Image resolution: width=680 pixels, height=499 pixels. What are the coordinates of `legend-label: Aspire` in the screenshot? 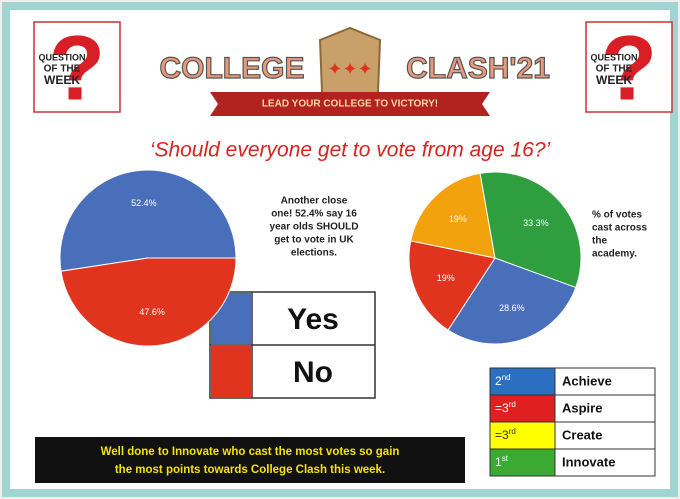 It's located at (582, 407).